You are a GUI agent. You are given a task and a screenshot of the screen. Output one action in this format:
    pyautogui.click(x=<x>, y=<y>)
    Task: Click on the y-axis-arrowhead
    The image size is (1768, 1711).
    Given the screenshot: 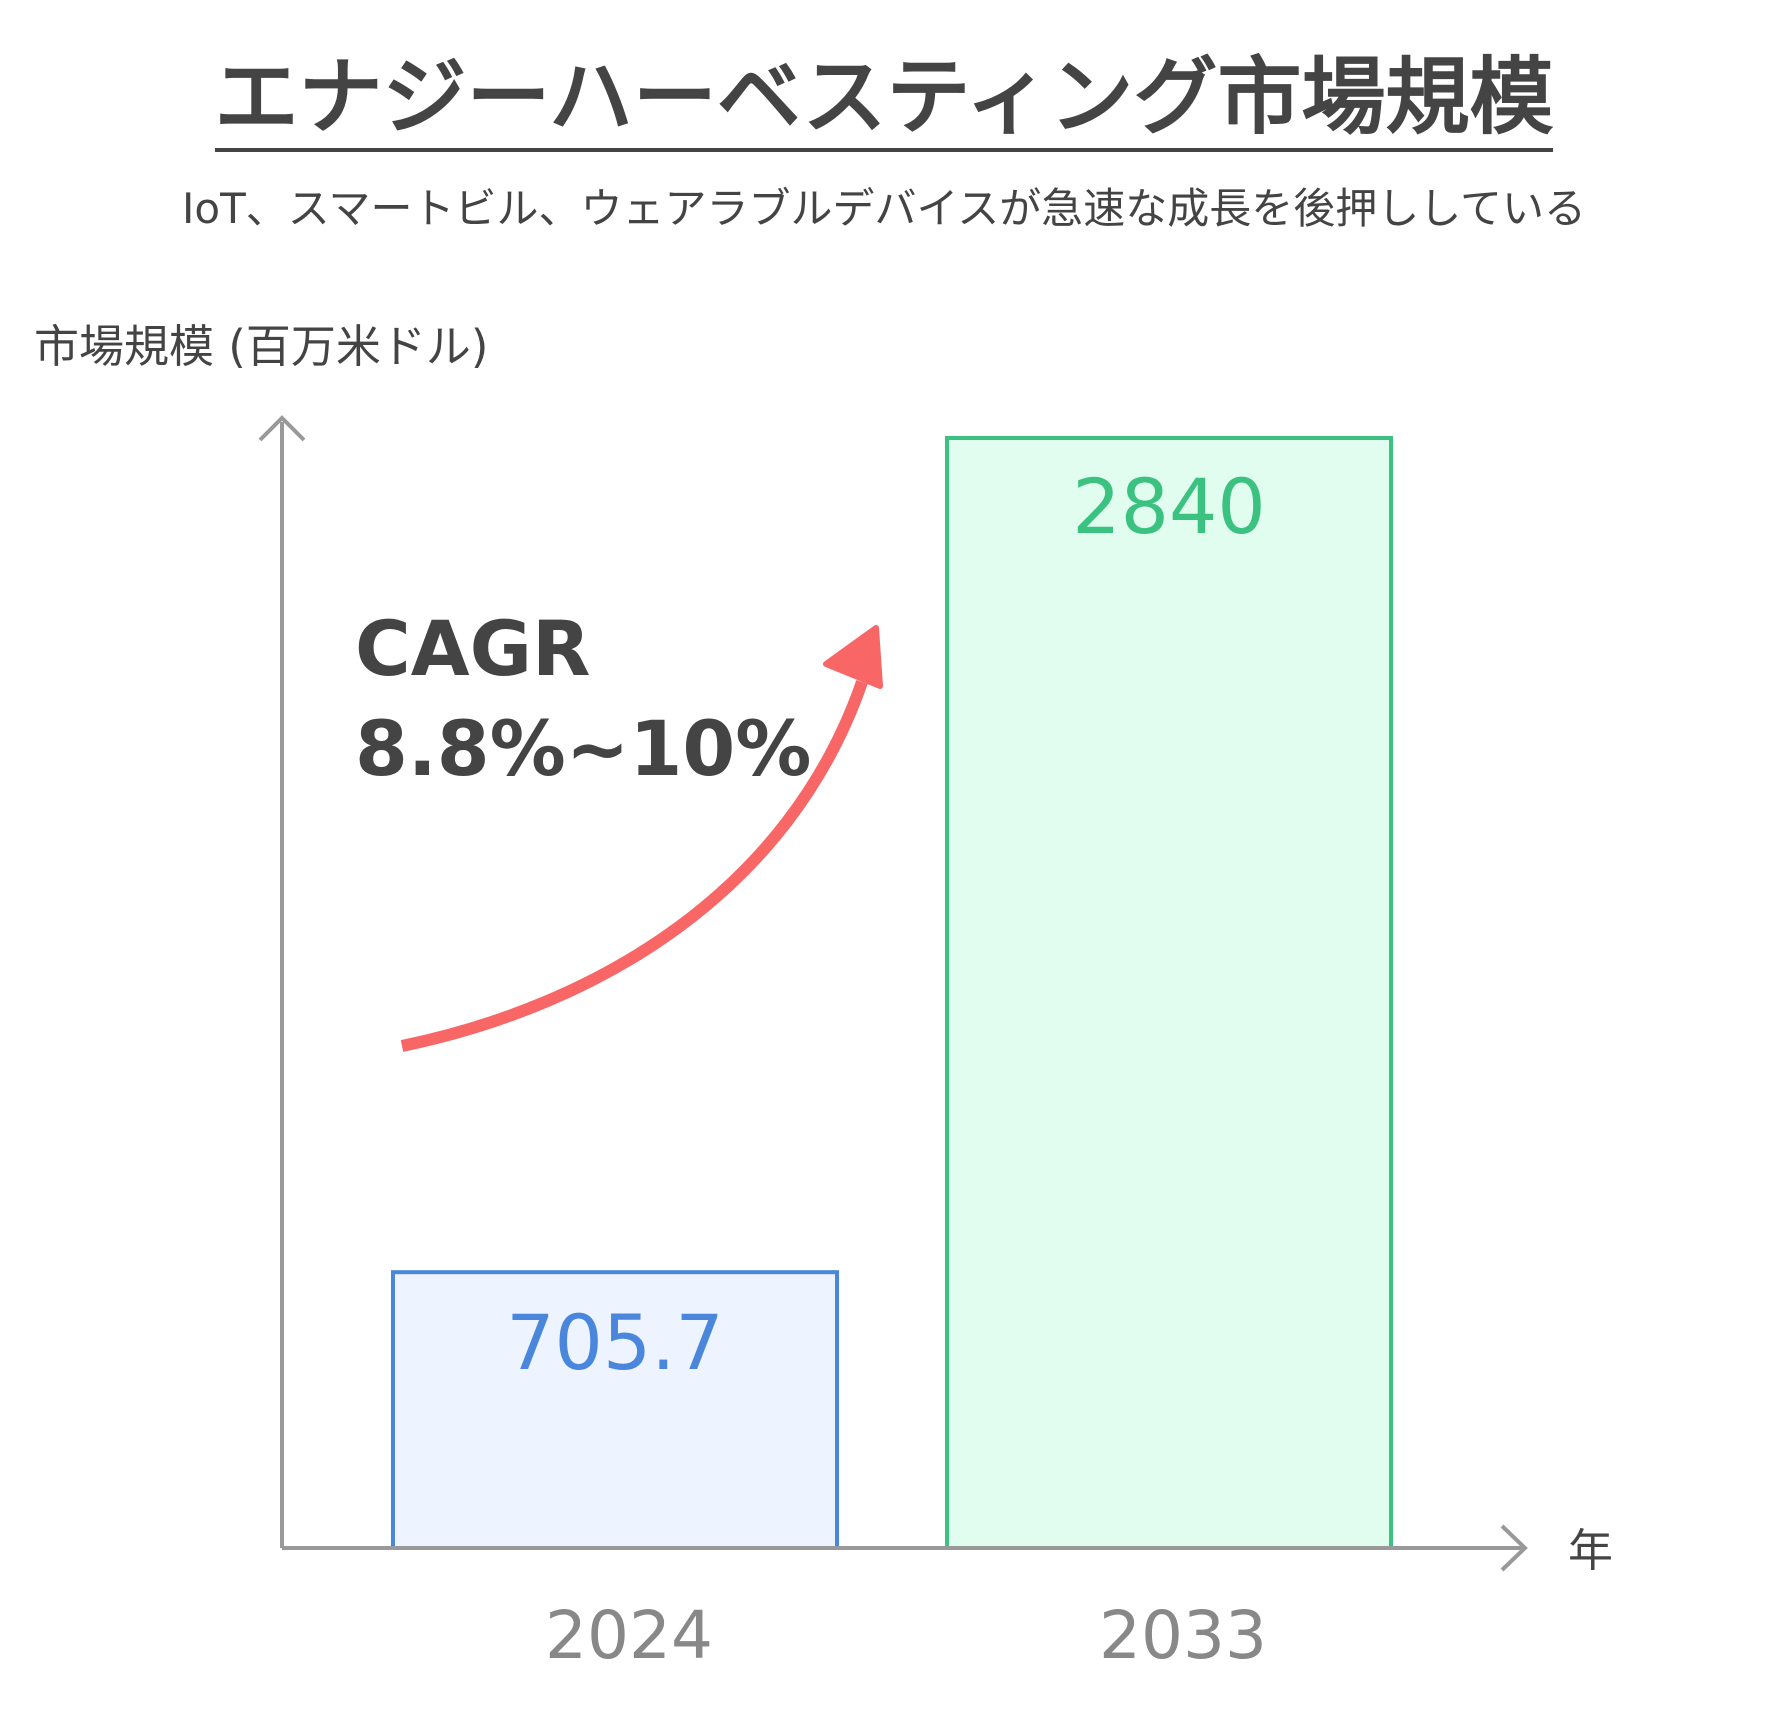 What is the action you would take?
    pyautogui.click(x=282, y=428)
    